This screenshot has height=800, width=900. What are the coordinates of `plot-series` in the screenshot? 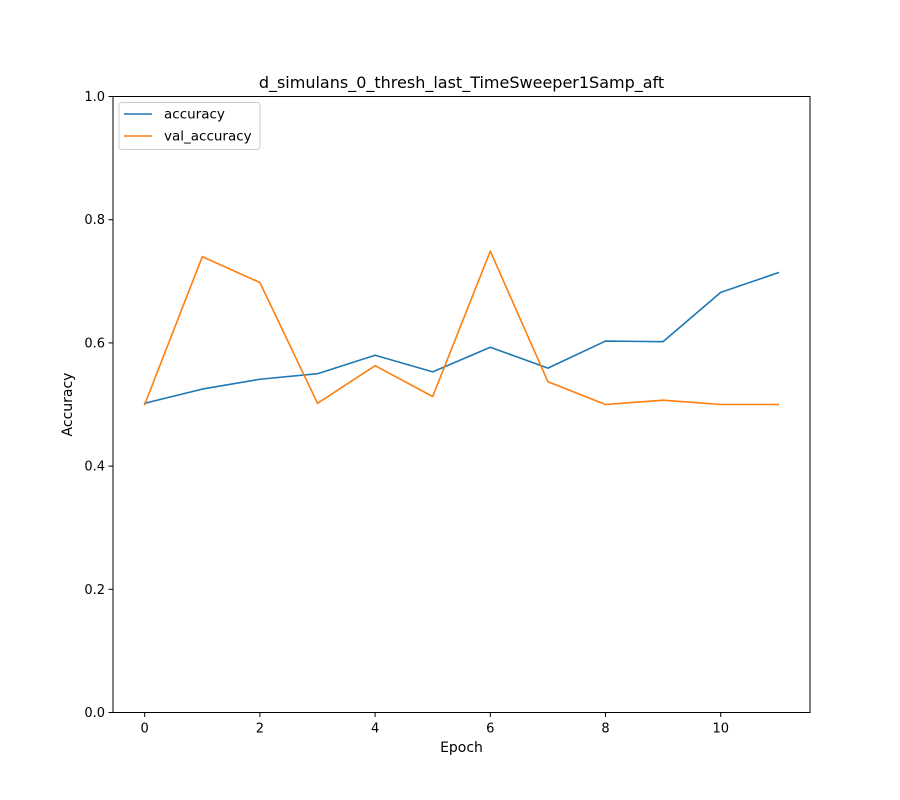 It's located at (461, 328).